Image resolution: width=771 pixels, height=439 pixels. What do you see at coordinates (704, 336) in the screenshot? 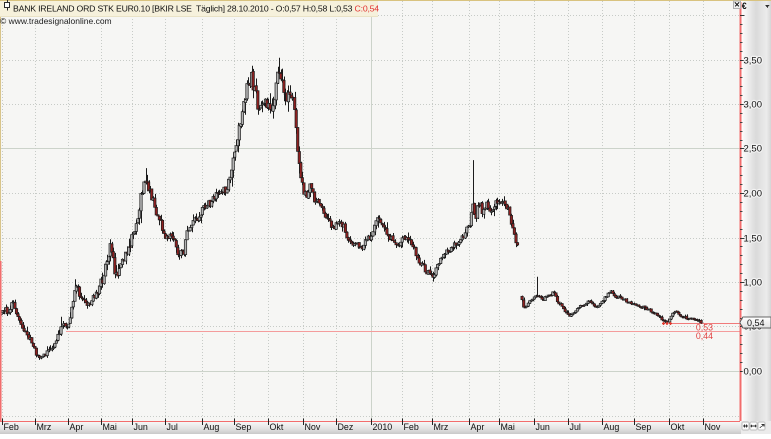
I see `svg-text: 0,44` at bounding box center [704, 336].